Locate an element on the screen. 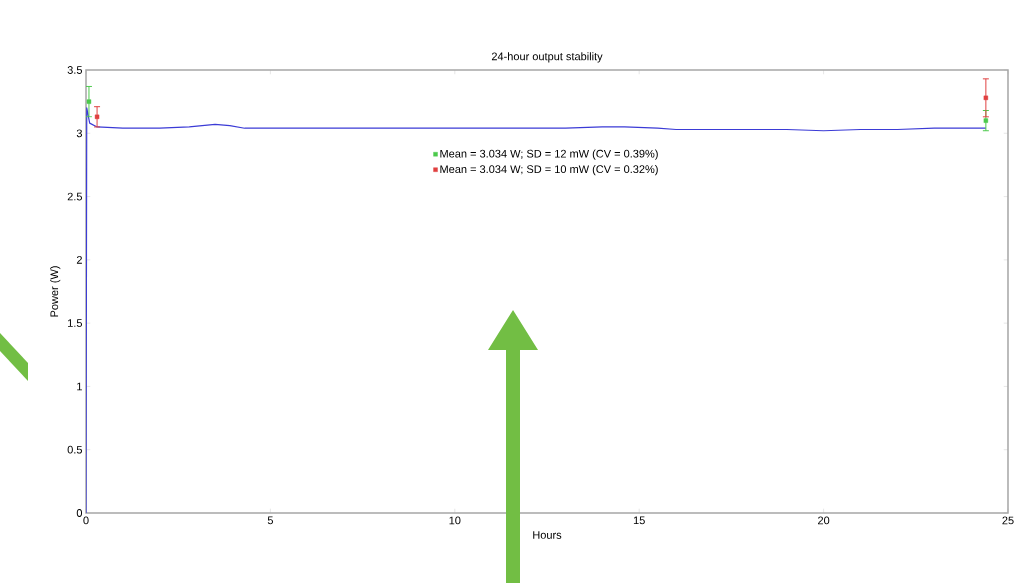 The image size is (1026, 583). y-tick-label: 3.5 is located at coordinates (74, 70).